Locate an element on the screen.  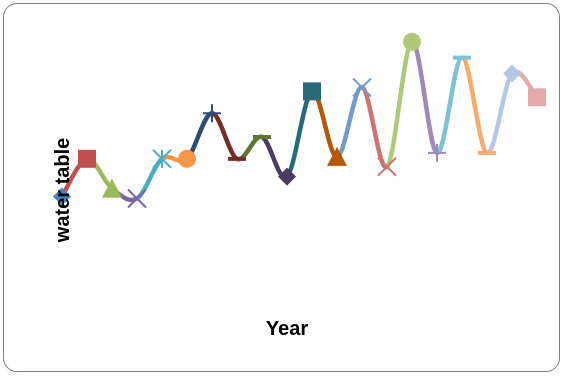
y-axis-label: water table is located at coordinates (63, 190).